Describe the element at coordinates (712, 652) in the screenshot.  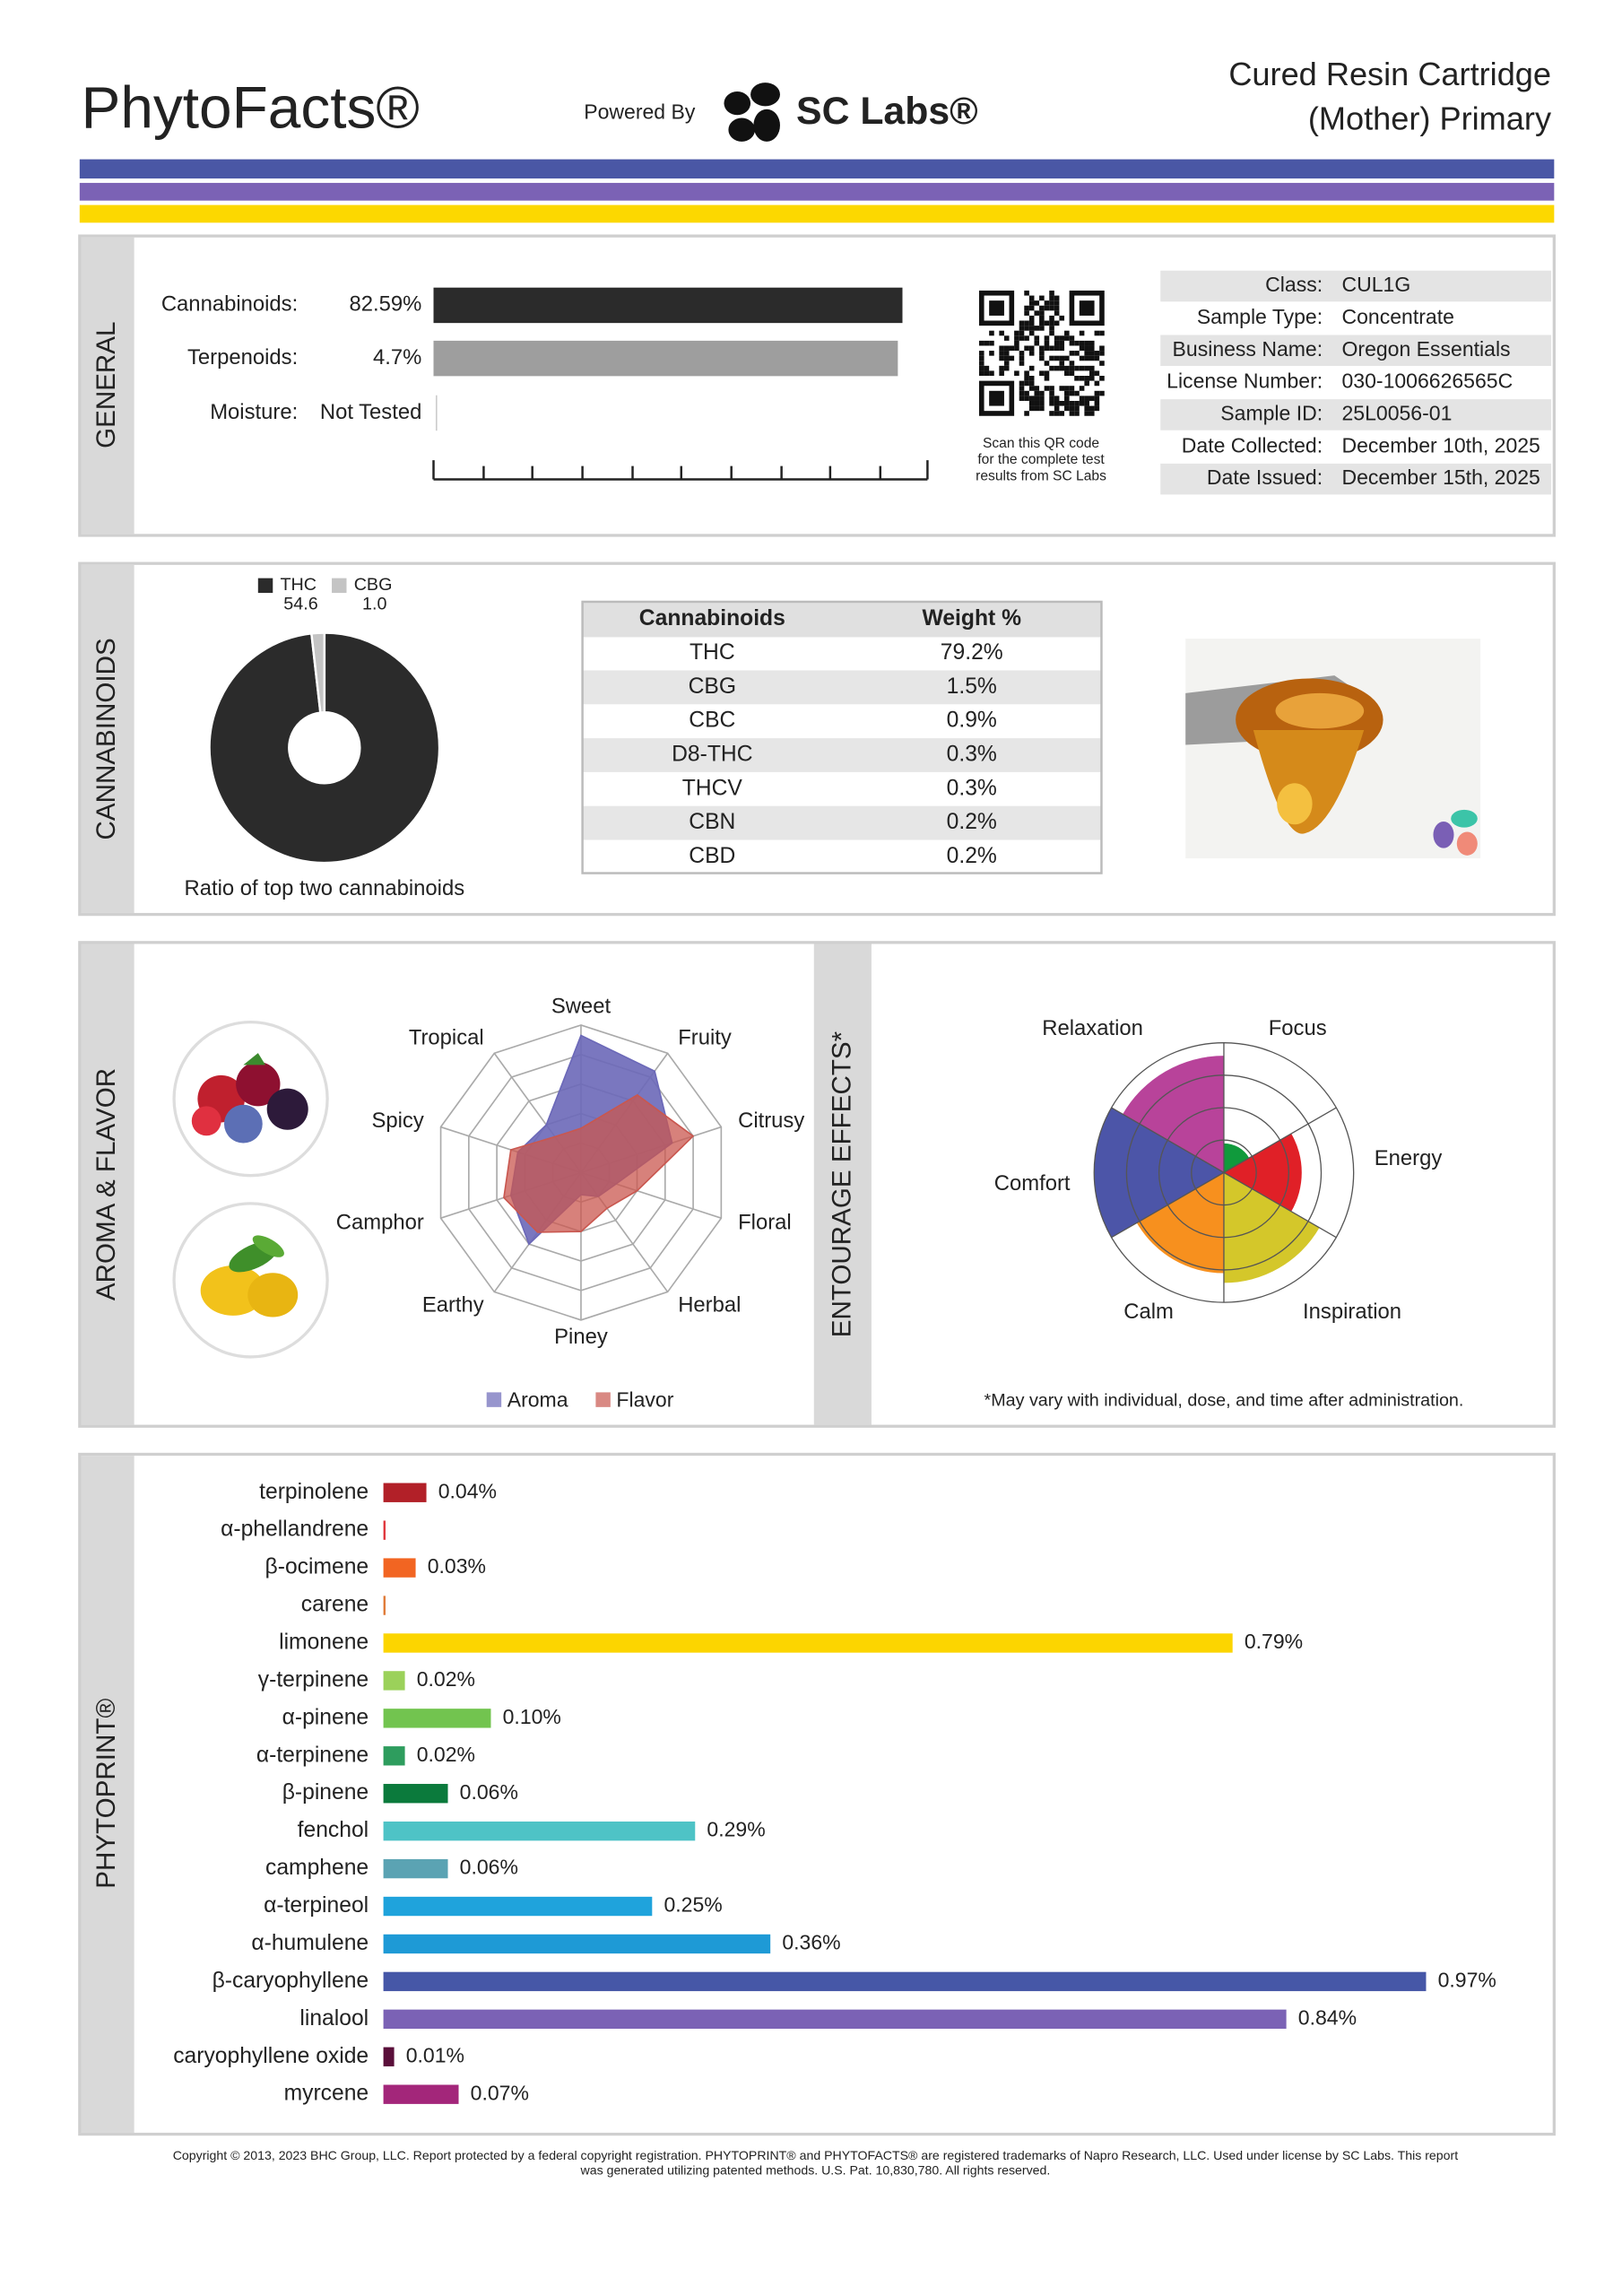
I see `table-cell: THC` at that location.